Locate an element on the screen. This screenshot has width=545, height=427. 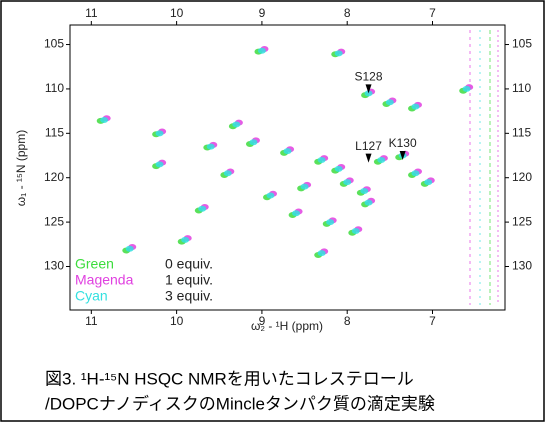
x-axis-label: ω₂ - ¹H (ppm) is located at coordinates (287, 326).